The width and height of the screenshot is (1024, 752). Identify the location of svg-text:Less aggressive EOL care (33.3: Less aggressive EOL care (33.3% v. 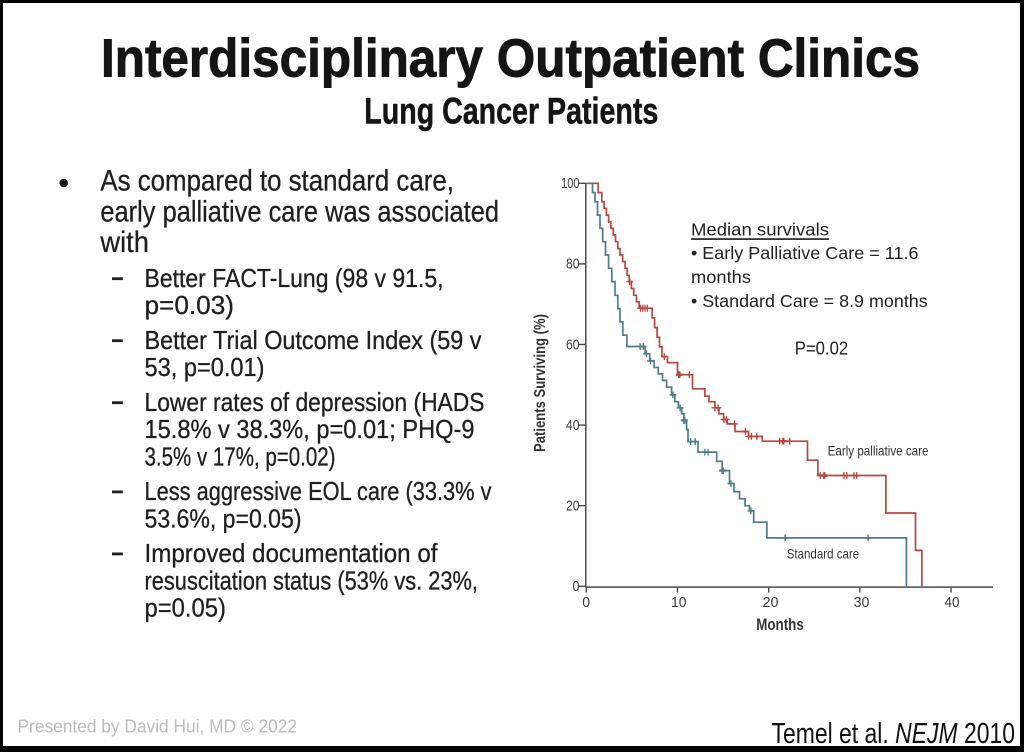
(318, 491).